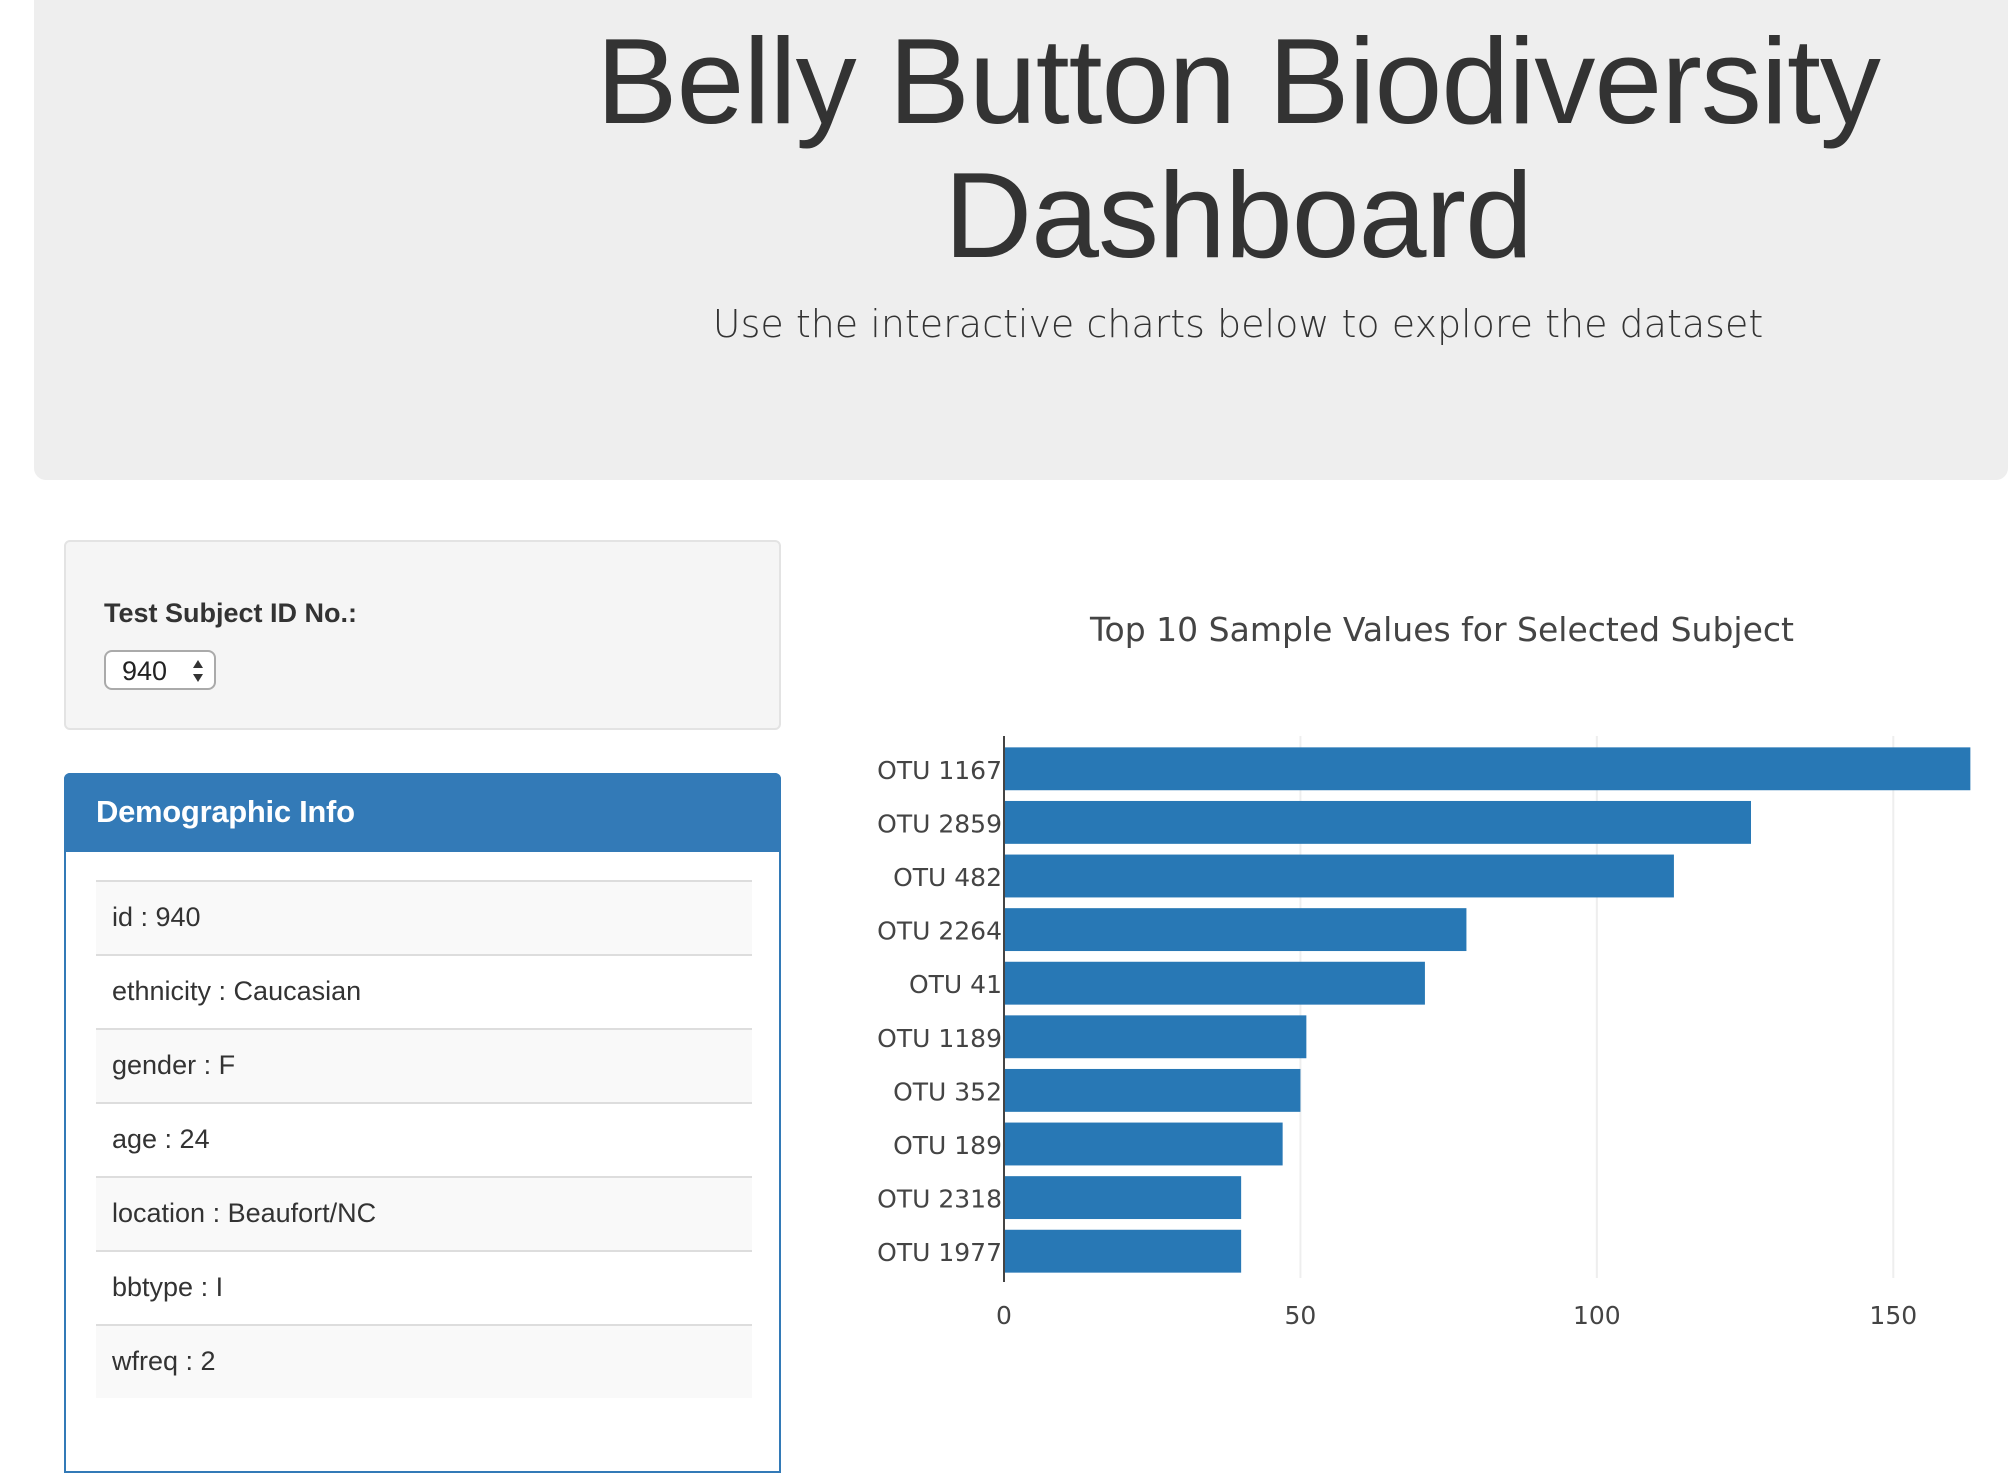 The width and height of the screenshot is (2008, 1473). I want to click on y-tick-label: OTU 189, so click(947, 1145).